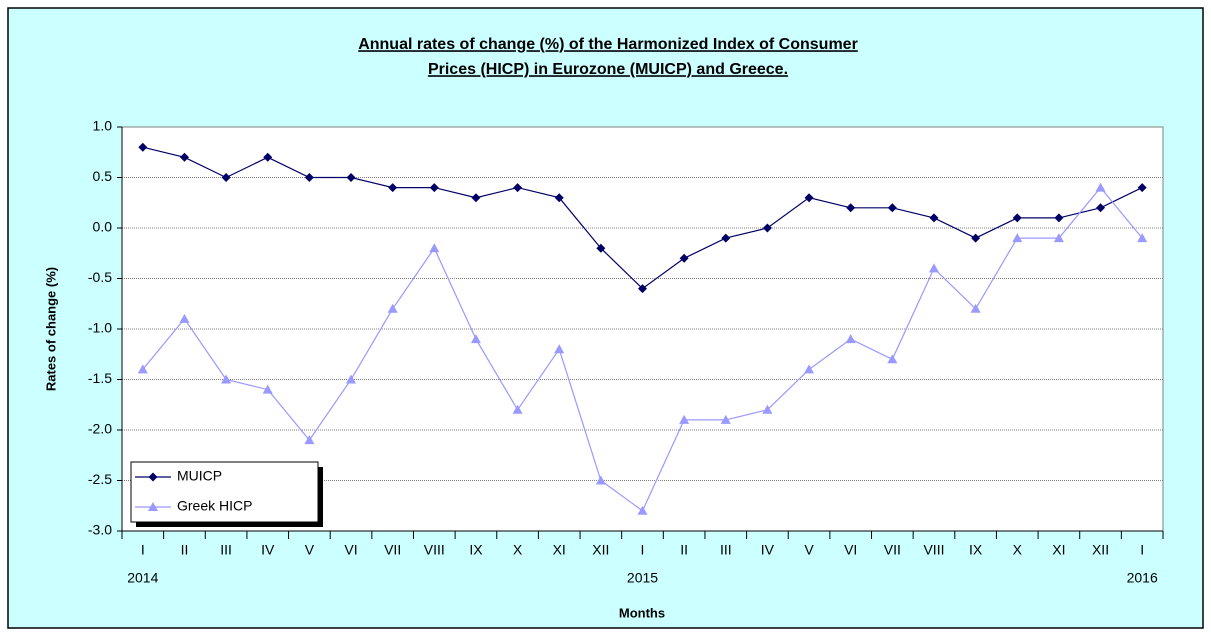 This screenshot has height=635, width=1211. Describe the element at coordinates (100, 277) in the screenshot. I see `y-tick-label: -0.5` at that location.